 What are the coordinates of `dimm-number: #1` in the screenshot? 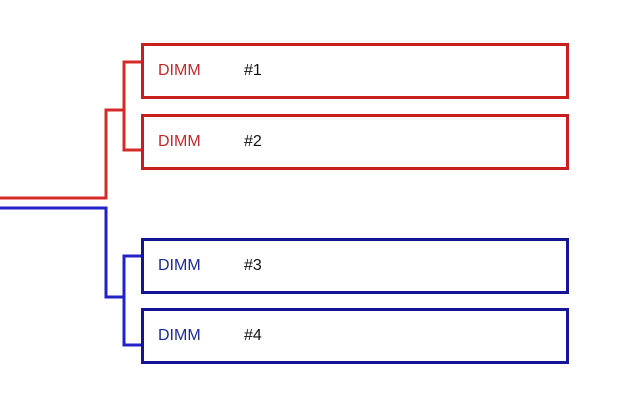 It's located at (253, 70).